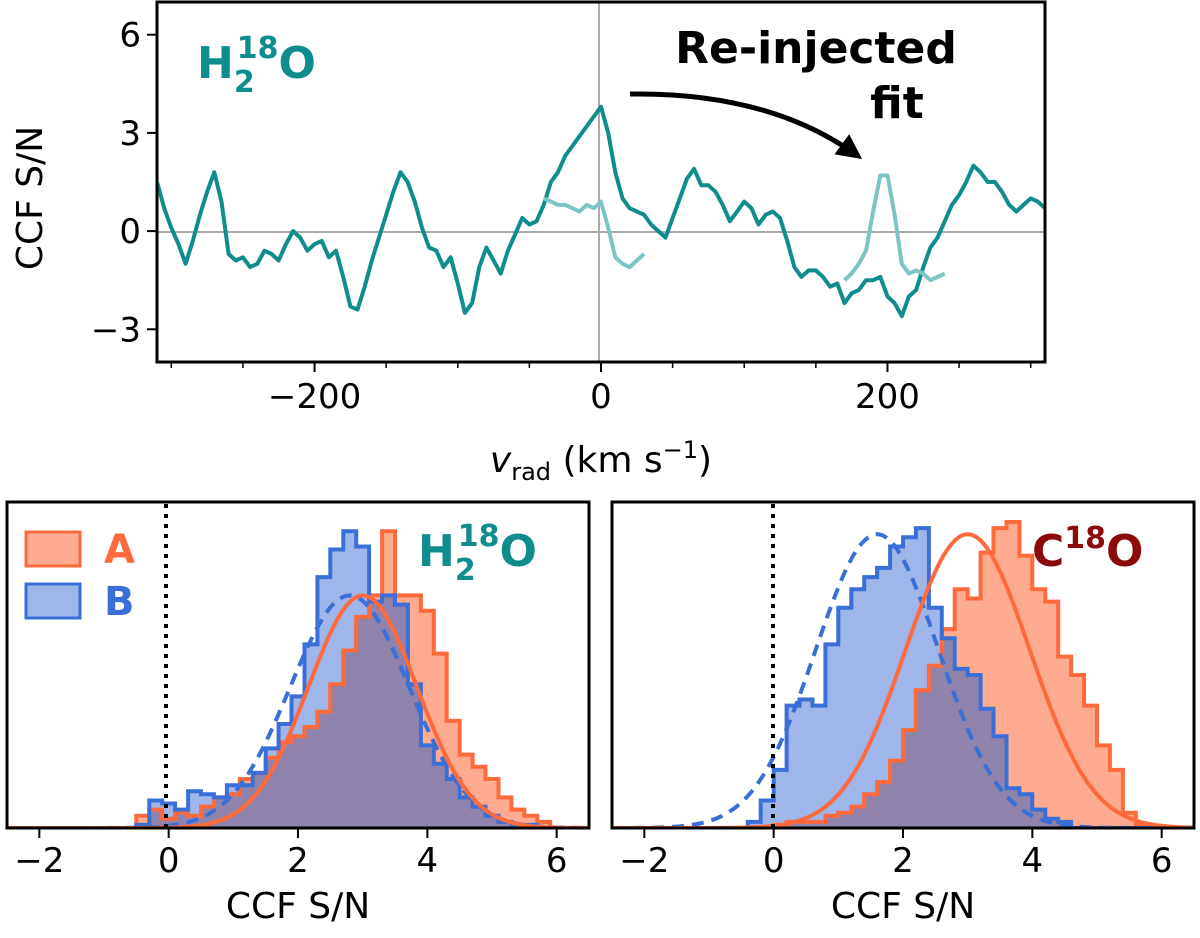 The height and width of the screenshot is (938, 1200). I want to click on top-ylabel: CCF S/N, so click(30, 198).